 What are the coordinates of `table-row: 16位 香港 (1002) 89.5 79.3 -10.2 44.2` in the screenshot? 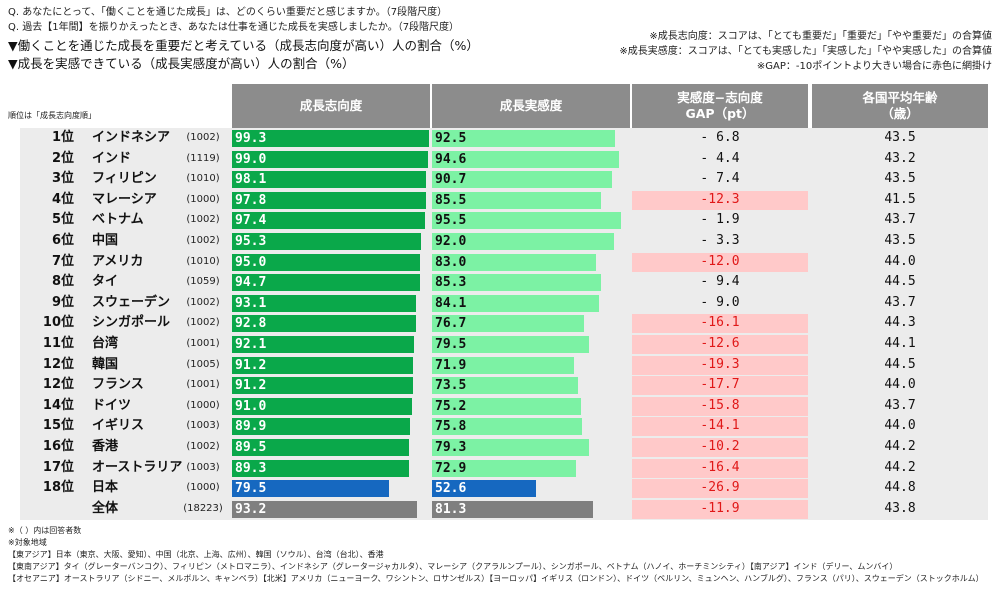 It's located at (500, 447).